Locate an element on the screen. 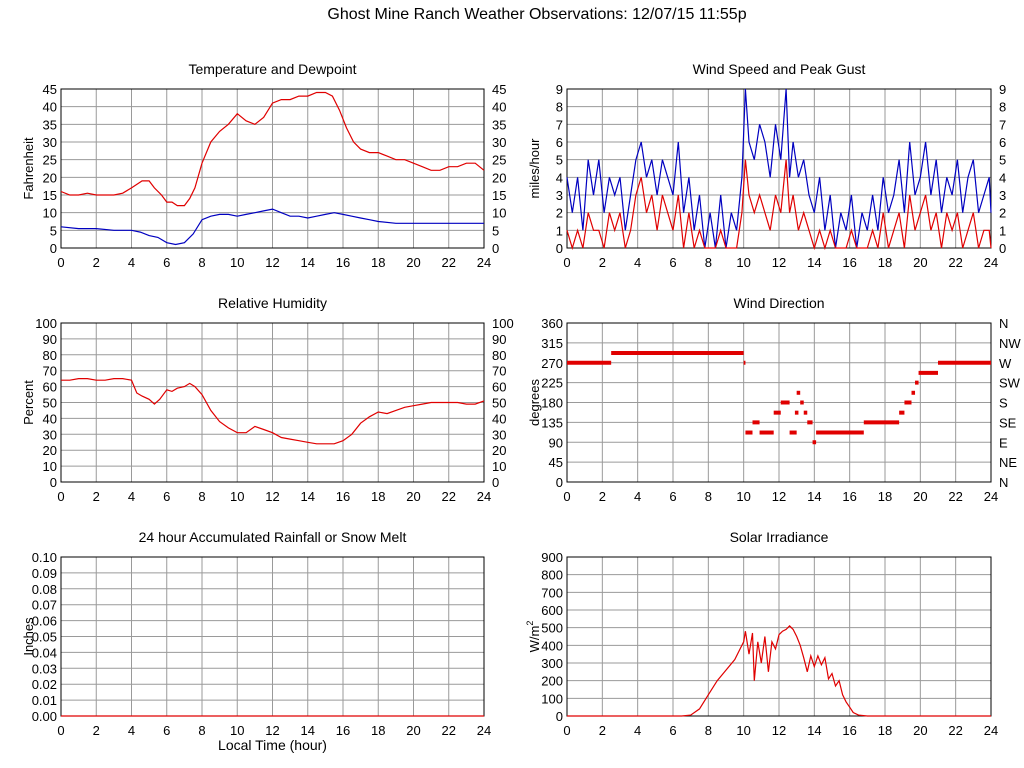  right-tick-label: N is located at coordinates (1003, 482).